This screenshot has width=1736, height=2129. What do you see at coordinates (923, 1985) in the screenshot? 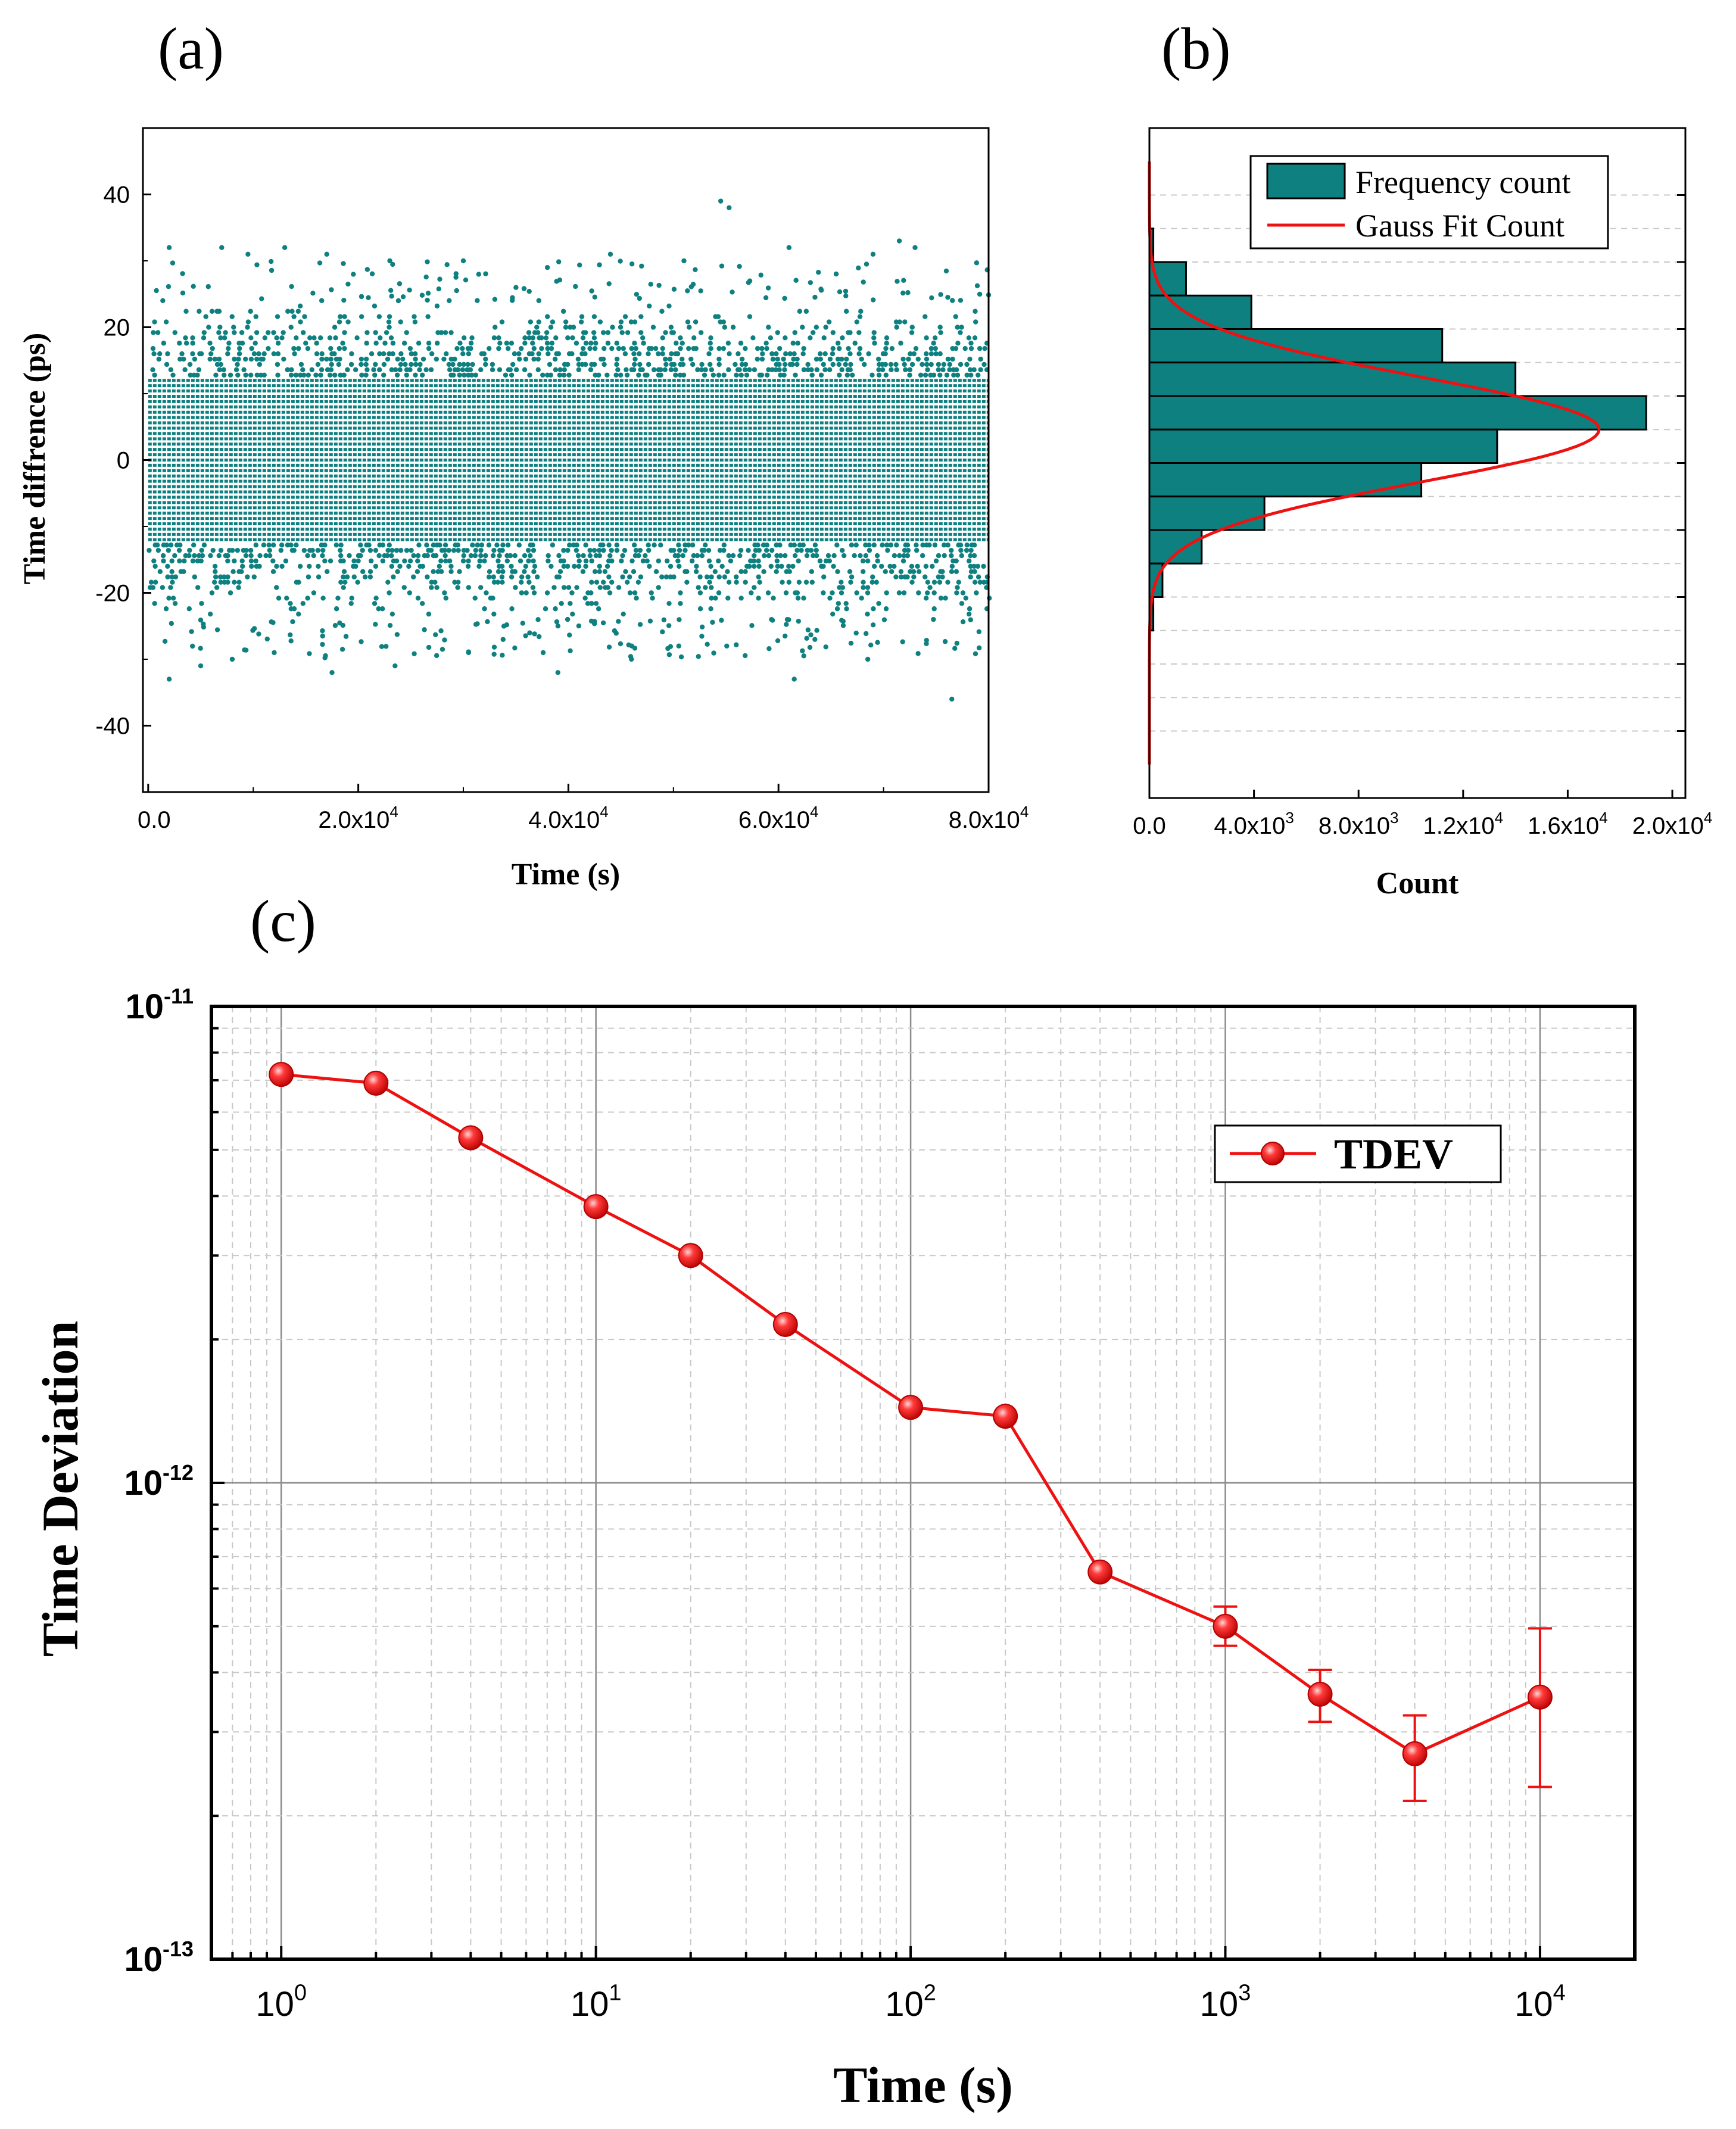
I see `c-x-axis-ticks: 100 101 102 103 104` at bounding box center [923, 1985].